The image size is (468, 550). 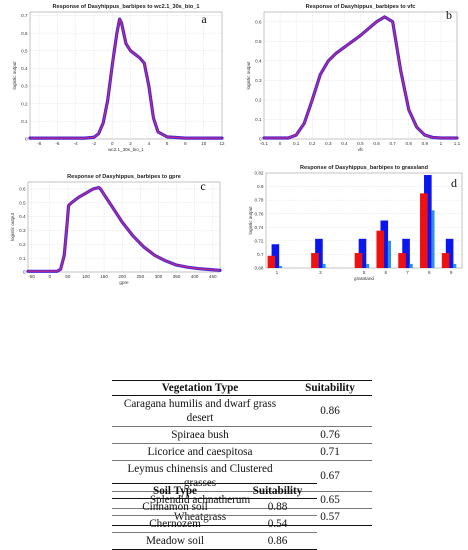 I want to click on column-header: Vegetation Type, so click(x=200, y=388).